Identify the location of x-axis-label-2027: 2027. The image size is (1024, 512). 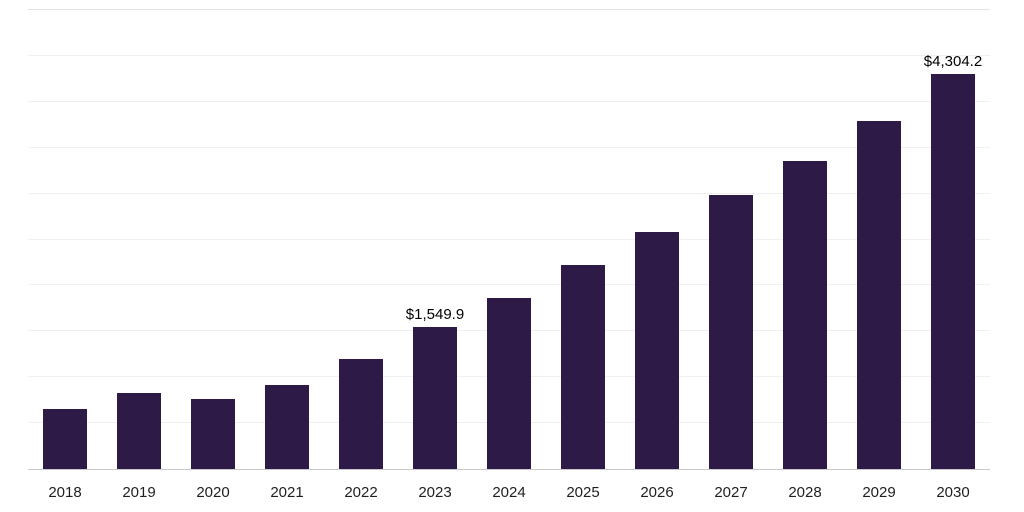
(731, 492).